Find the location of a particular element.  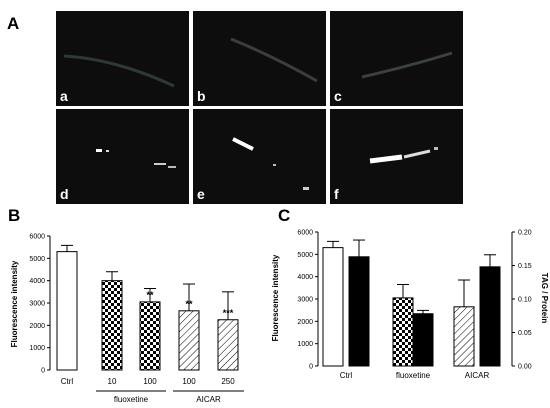

chart-b-ytick-label: 5000 is located at coordinates (37, 259).